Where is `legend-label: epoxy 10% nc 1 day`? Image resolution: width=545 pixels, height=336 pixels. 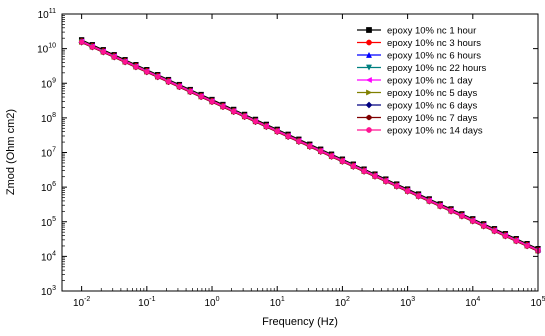
legend-label: epoxy 10% nc 1 day is located at coordinates (430, 81).